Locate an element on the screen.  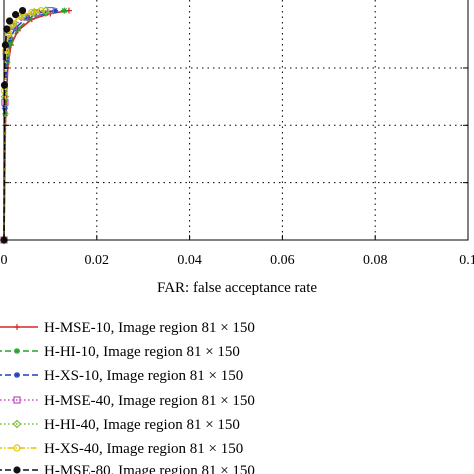
legend-label: H-MSE-80, Image region 81 × 150 is located at coordinates (149, 468).